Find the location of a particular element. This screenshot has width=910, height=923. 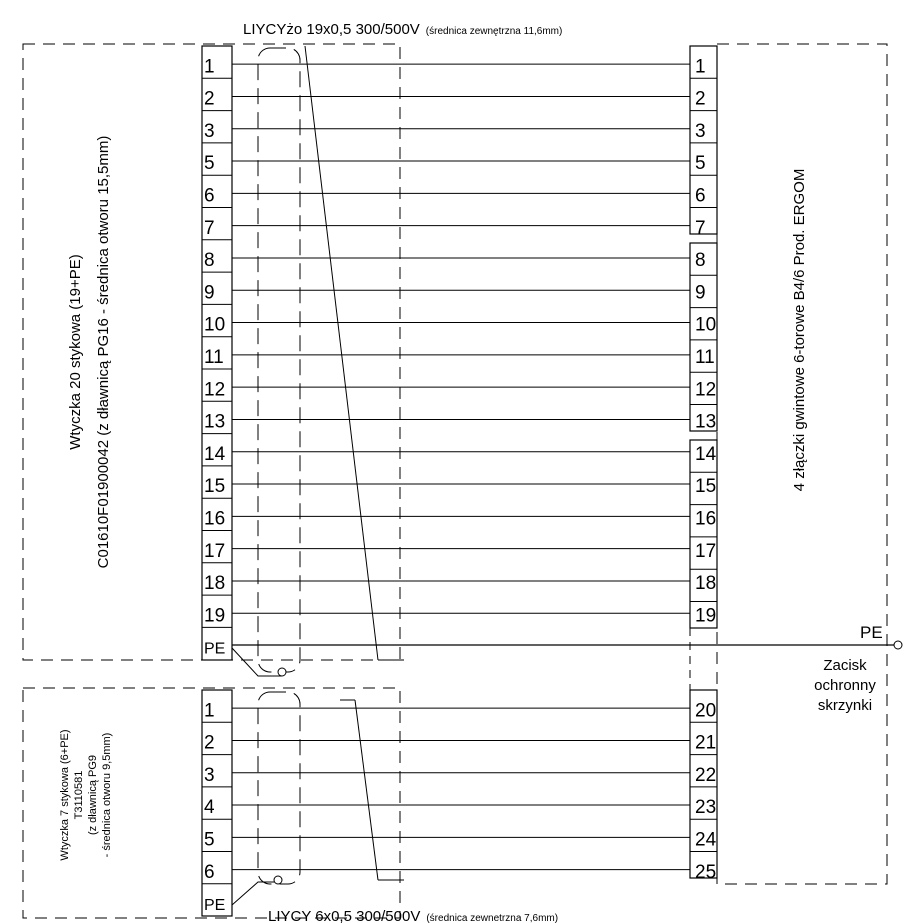

left-pin-13: 13 is located at coordinates (214, 422).